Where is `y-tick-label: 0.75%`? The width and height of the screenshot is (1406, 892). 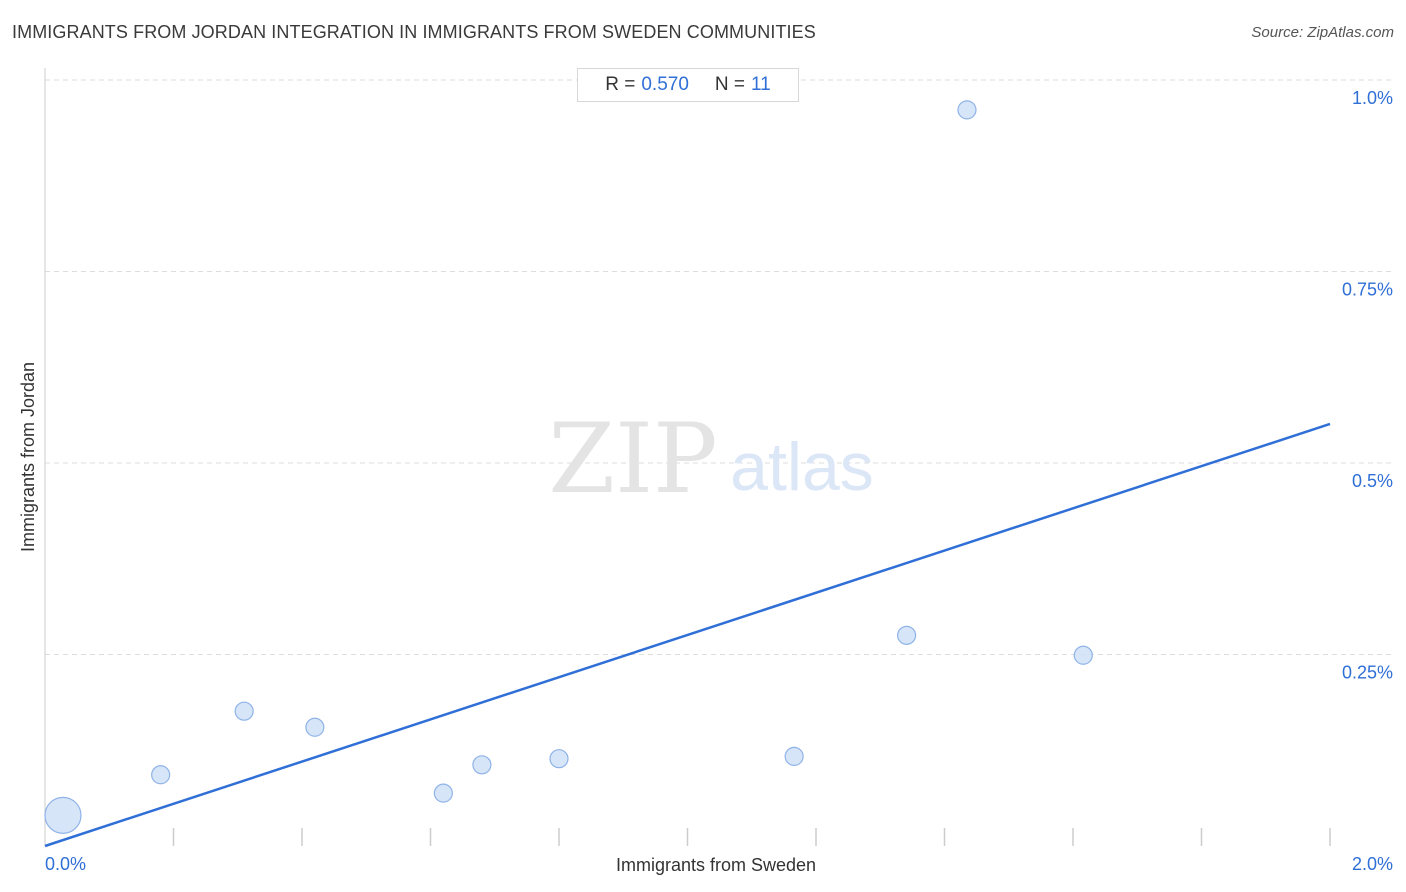 y-tick-label: 0.75% is located at coordinates (1367, 290).